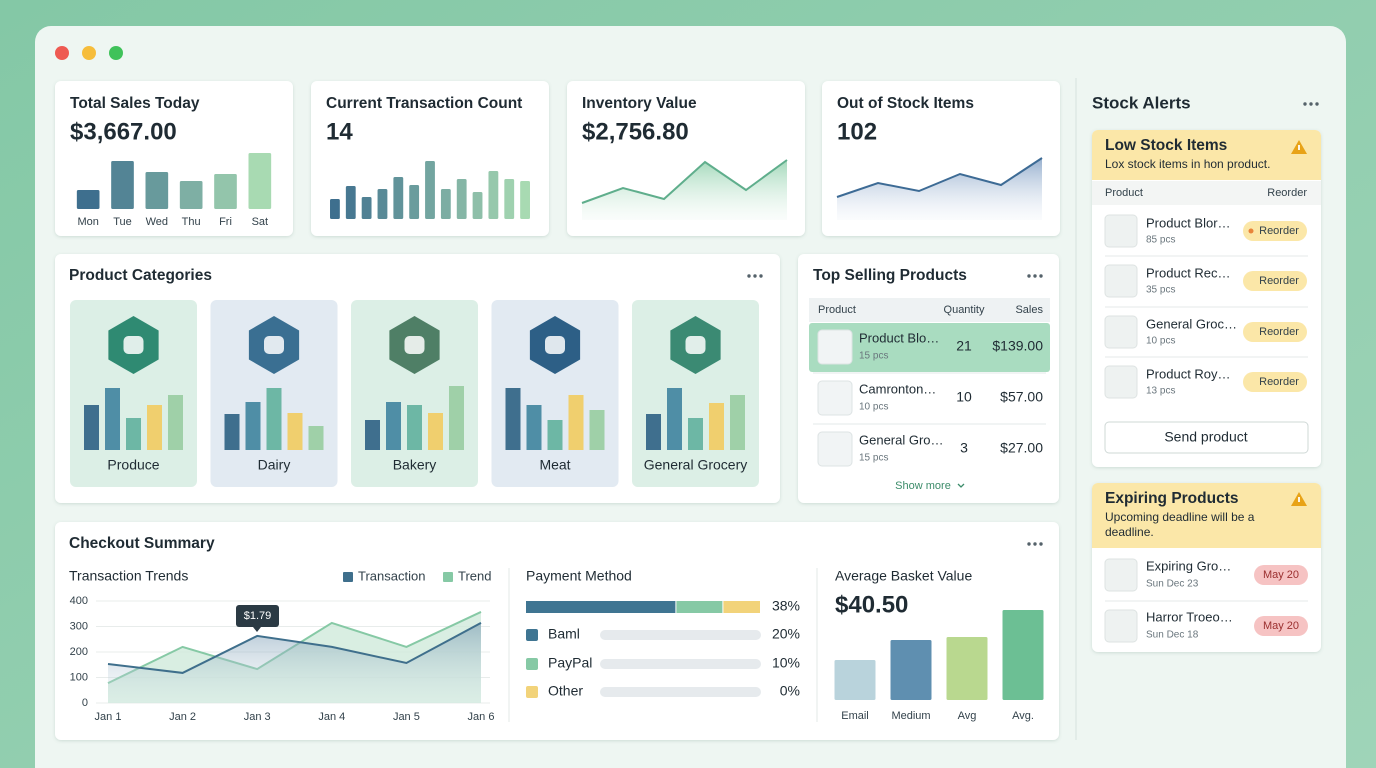  Describe the element at coordinates (1206, 193) in the screenshot. I see `table-header` at that location.